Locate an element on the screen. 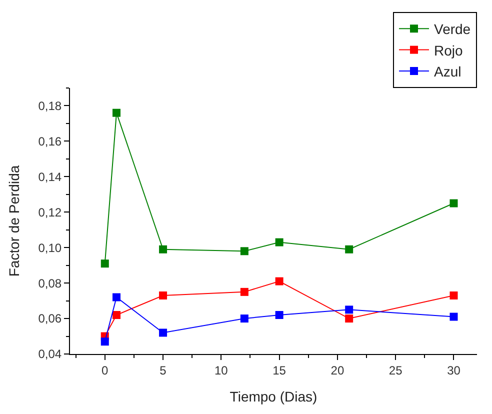 Image resolution: width=492 pixels, height=414 pixels. x-axis-title: Tiempo (Dias) is located at coordinates (274, 396).